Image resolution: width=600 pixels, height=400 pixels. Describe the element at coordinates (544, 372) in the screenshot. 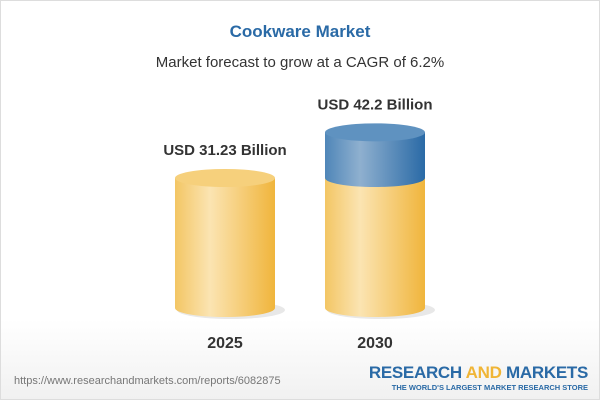

I see `logo-text: MARKETS` at that location.